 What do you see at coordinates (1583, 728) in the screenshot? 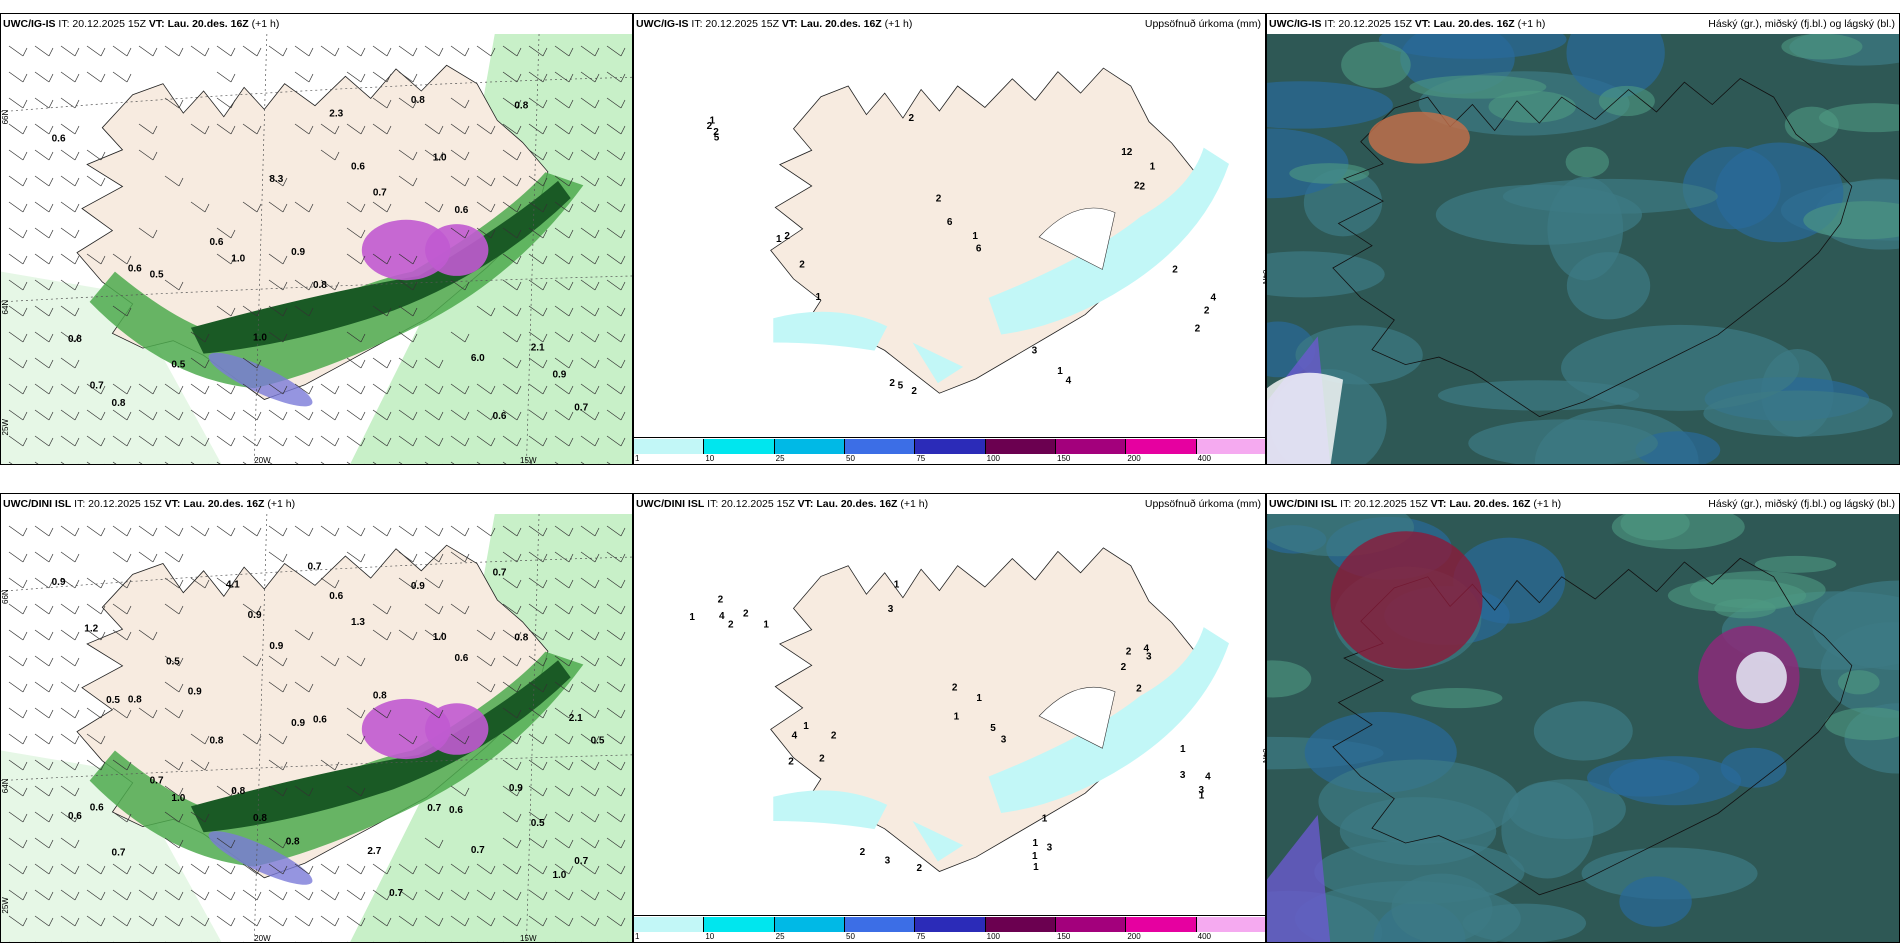
I see `cloud-cover-map` at bounding box center [1583, 728].